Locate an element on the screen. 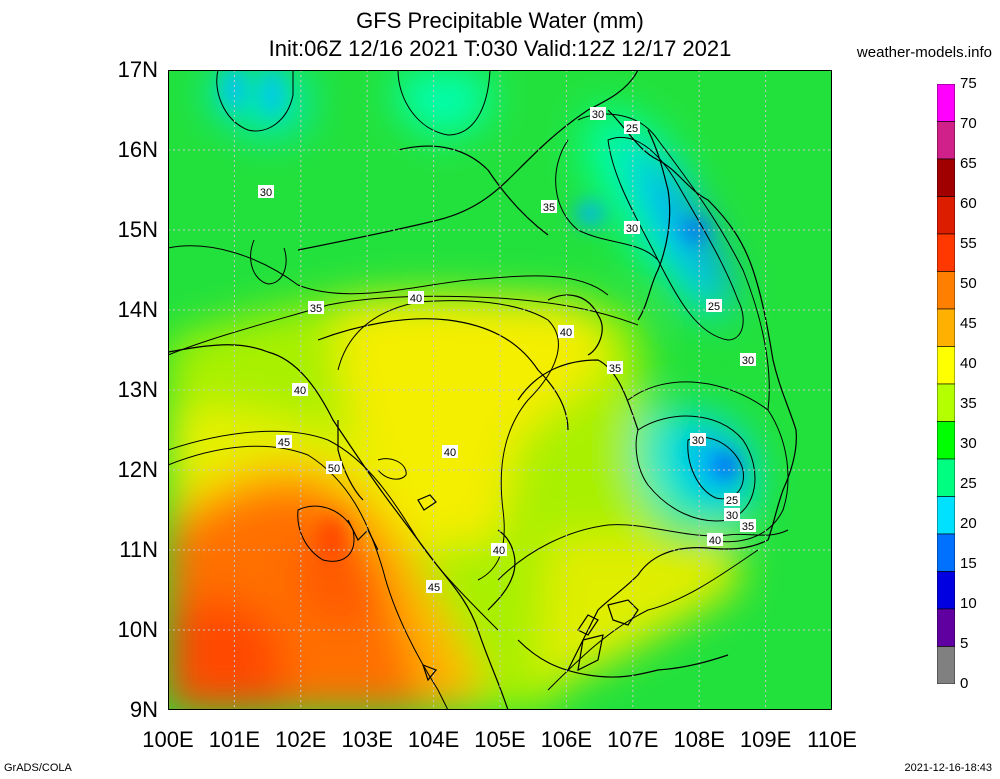 This screenshot has width=1000, height=779. color-scale is located at coordinates (946, 384).